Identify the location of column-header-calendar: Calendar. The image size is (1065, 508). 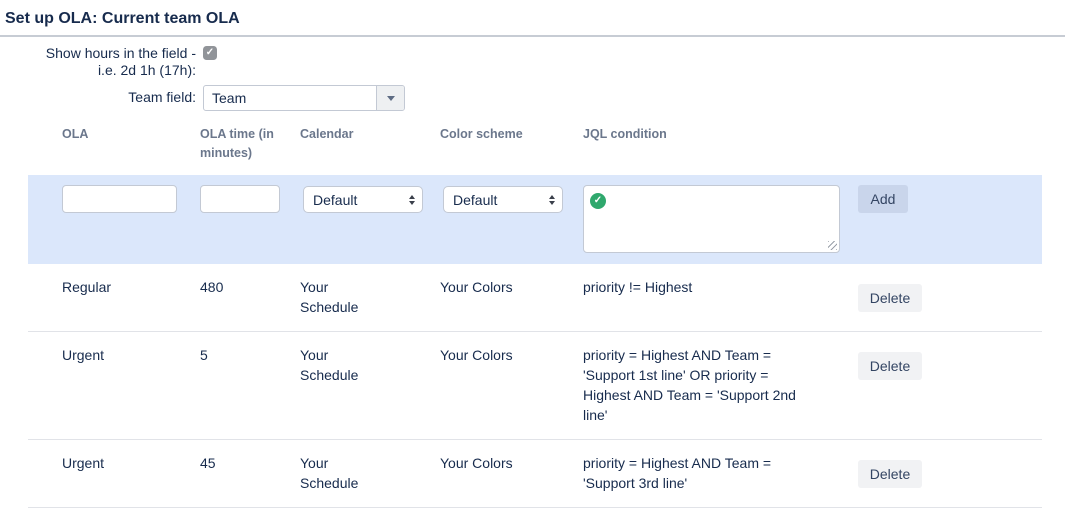
(327, 134).